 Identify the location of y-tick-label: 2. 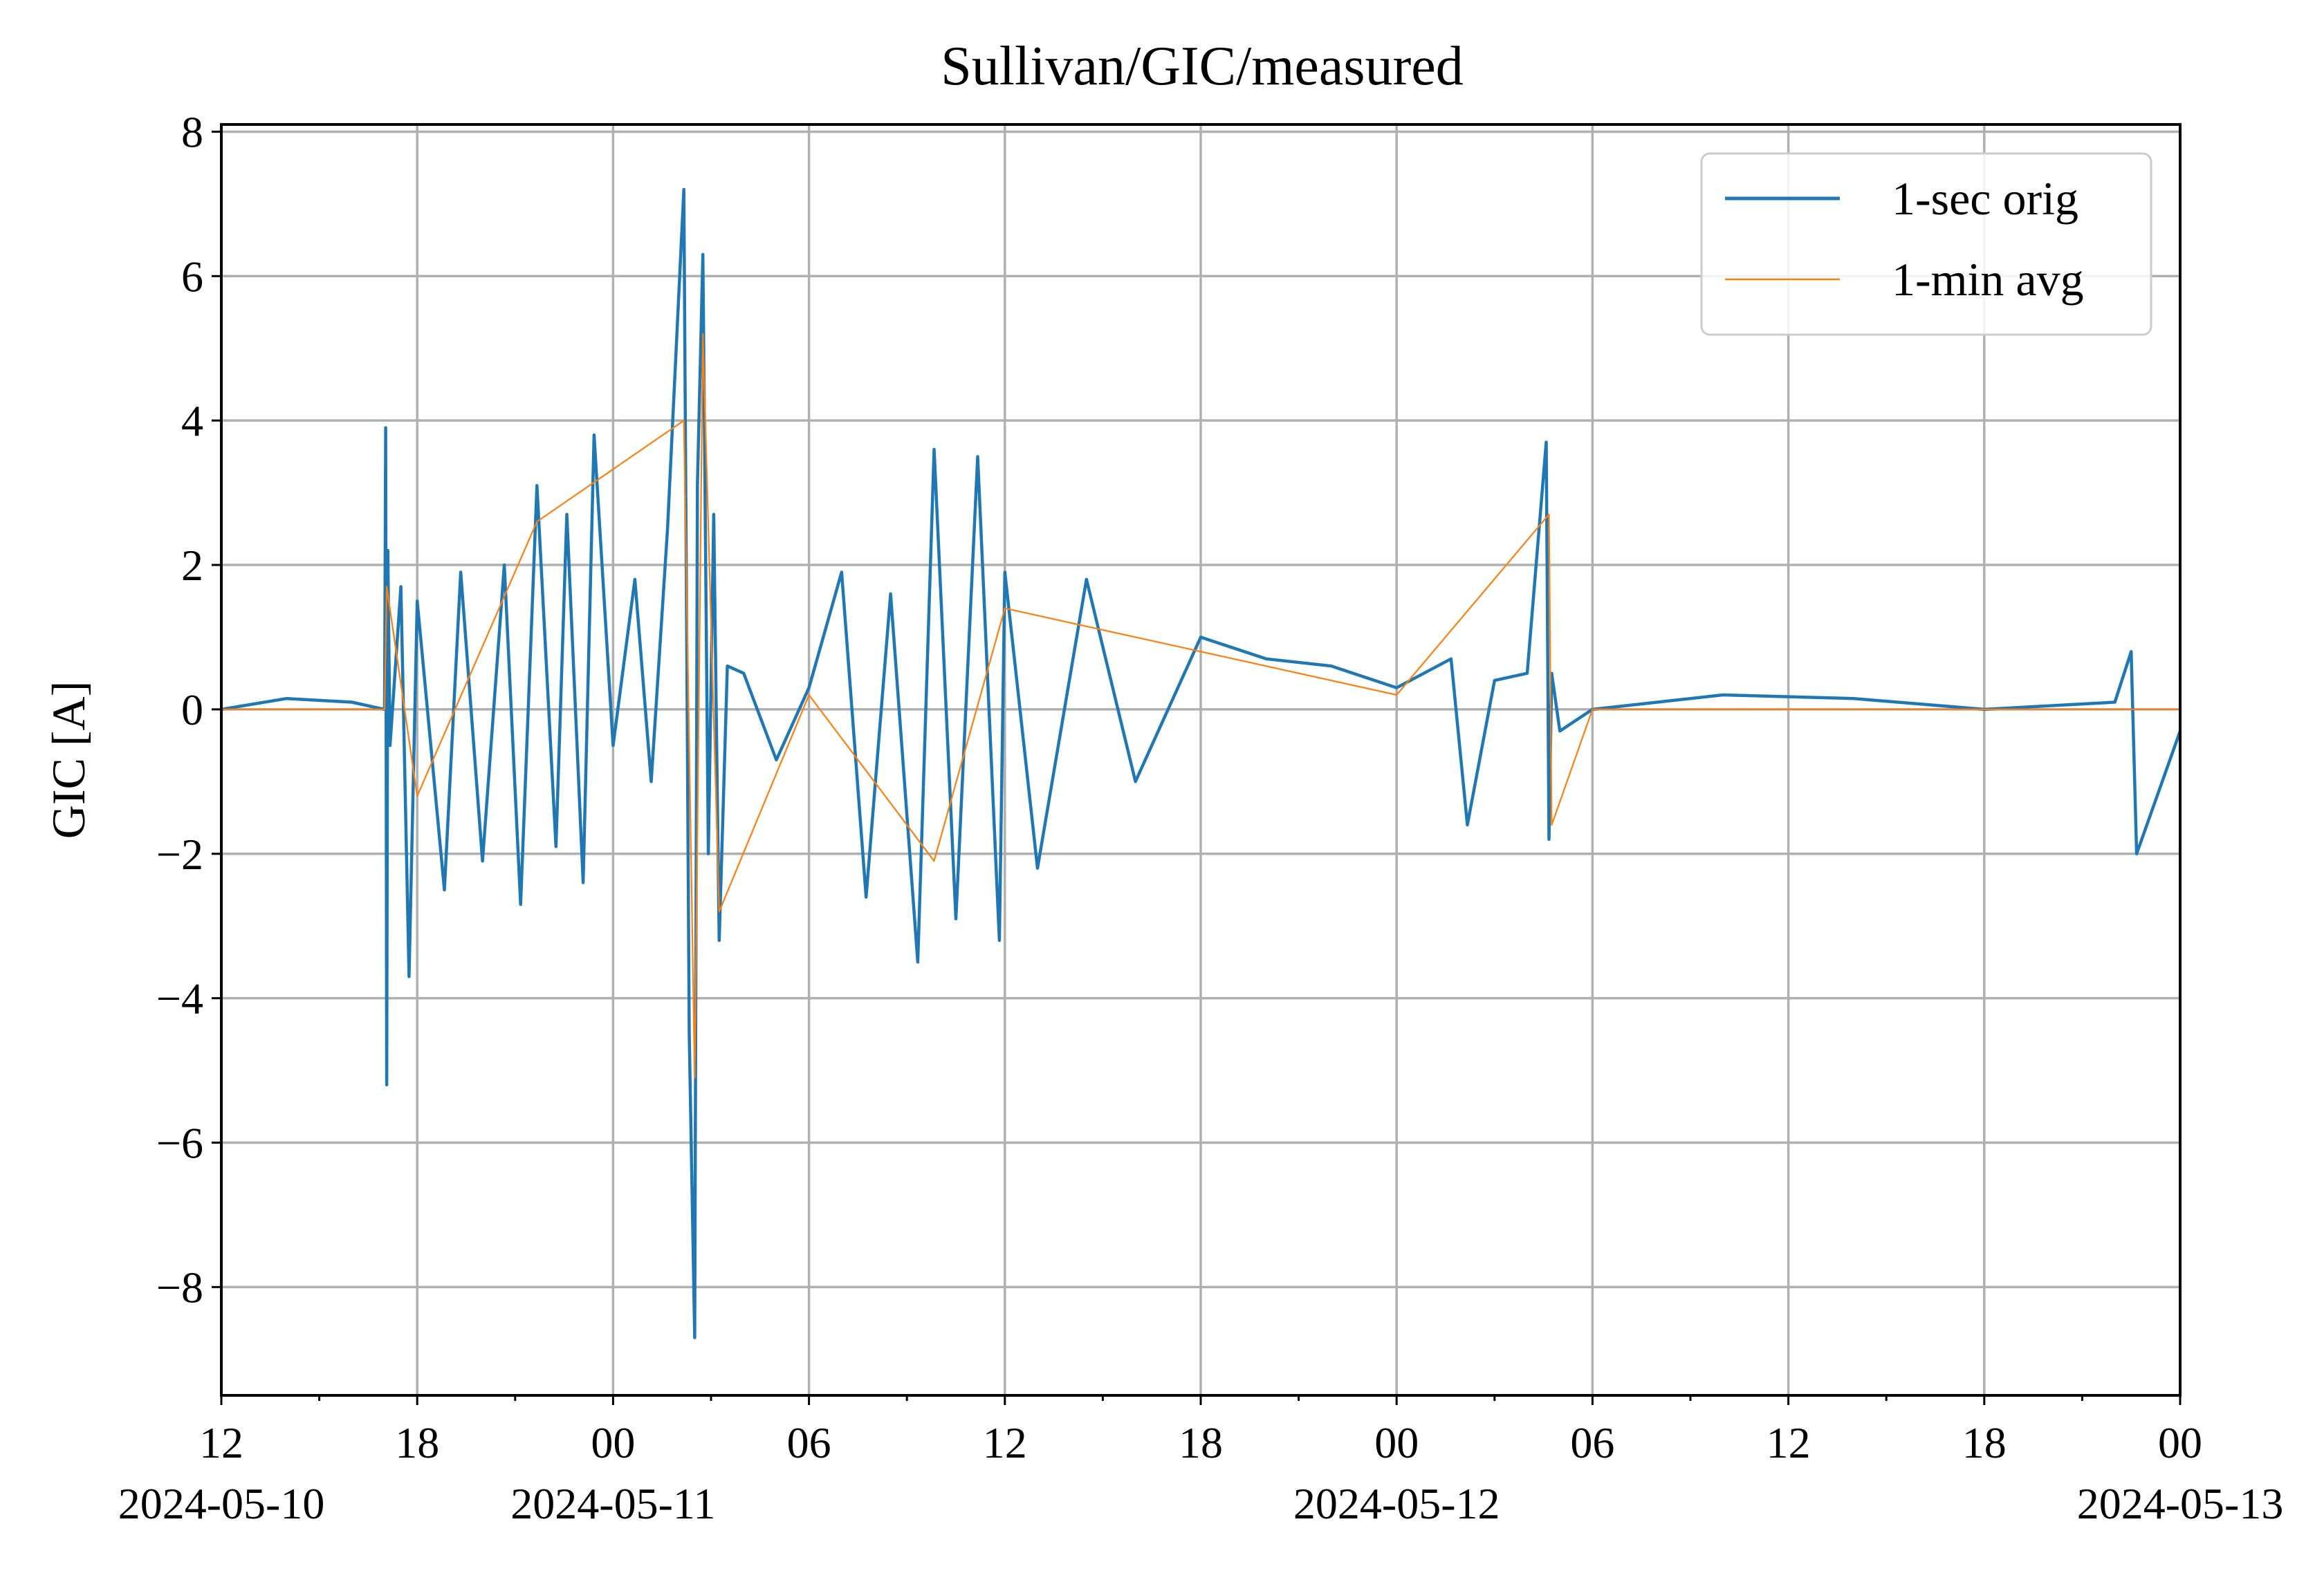
(192, 565).